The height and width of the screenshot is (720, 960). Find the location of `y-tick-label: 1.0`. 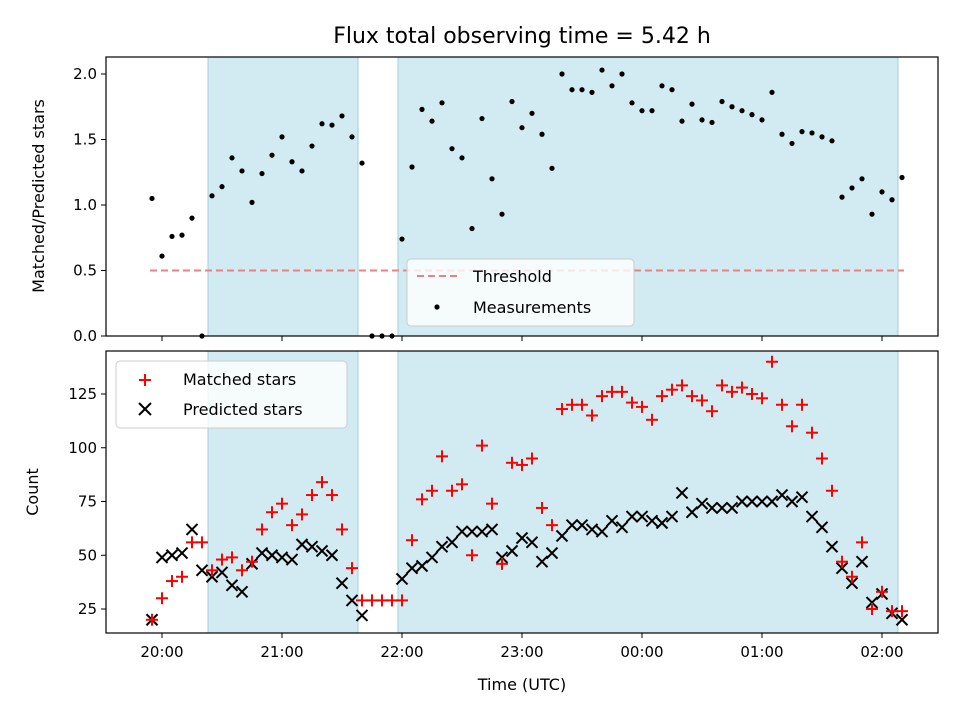

y-tick-label: 1.0 is located at coordinates (85, 205).